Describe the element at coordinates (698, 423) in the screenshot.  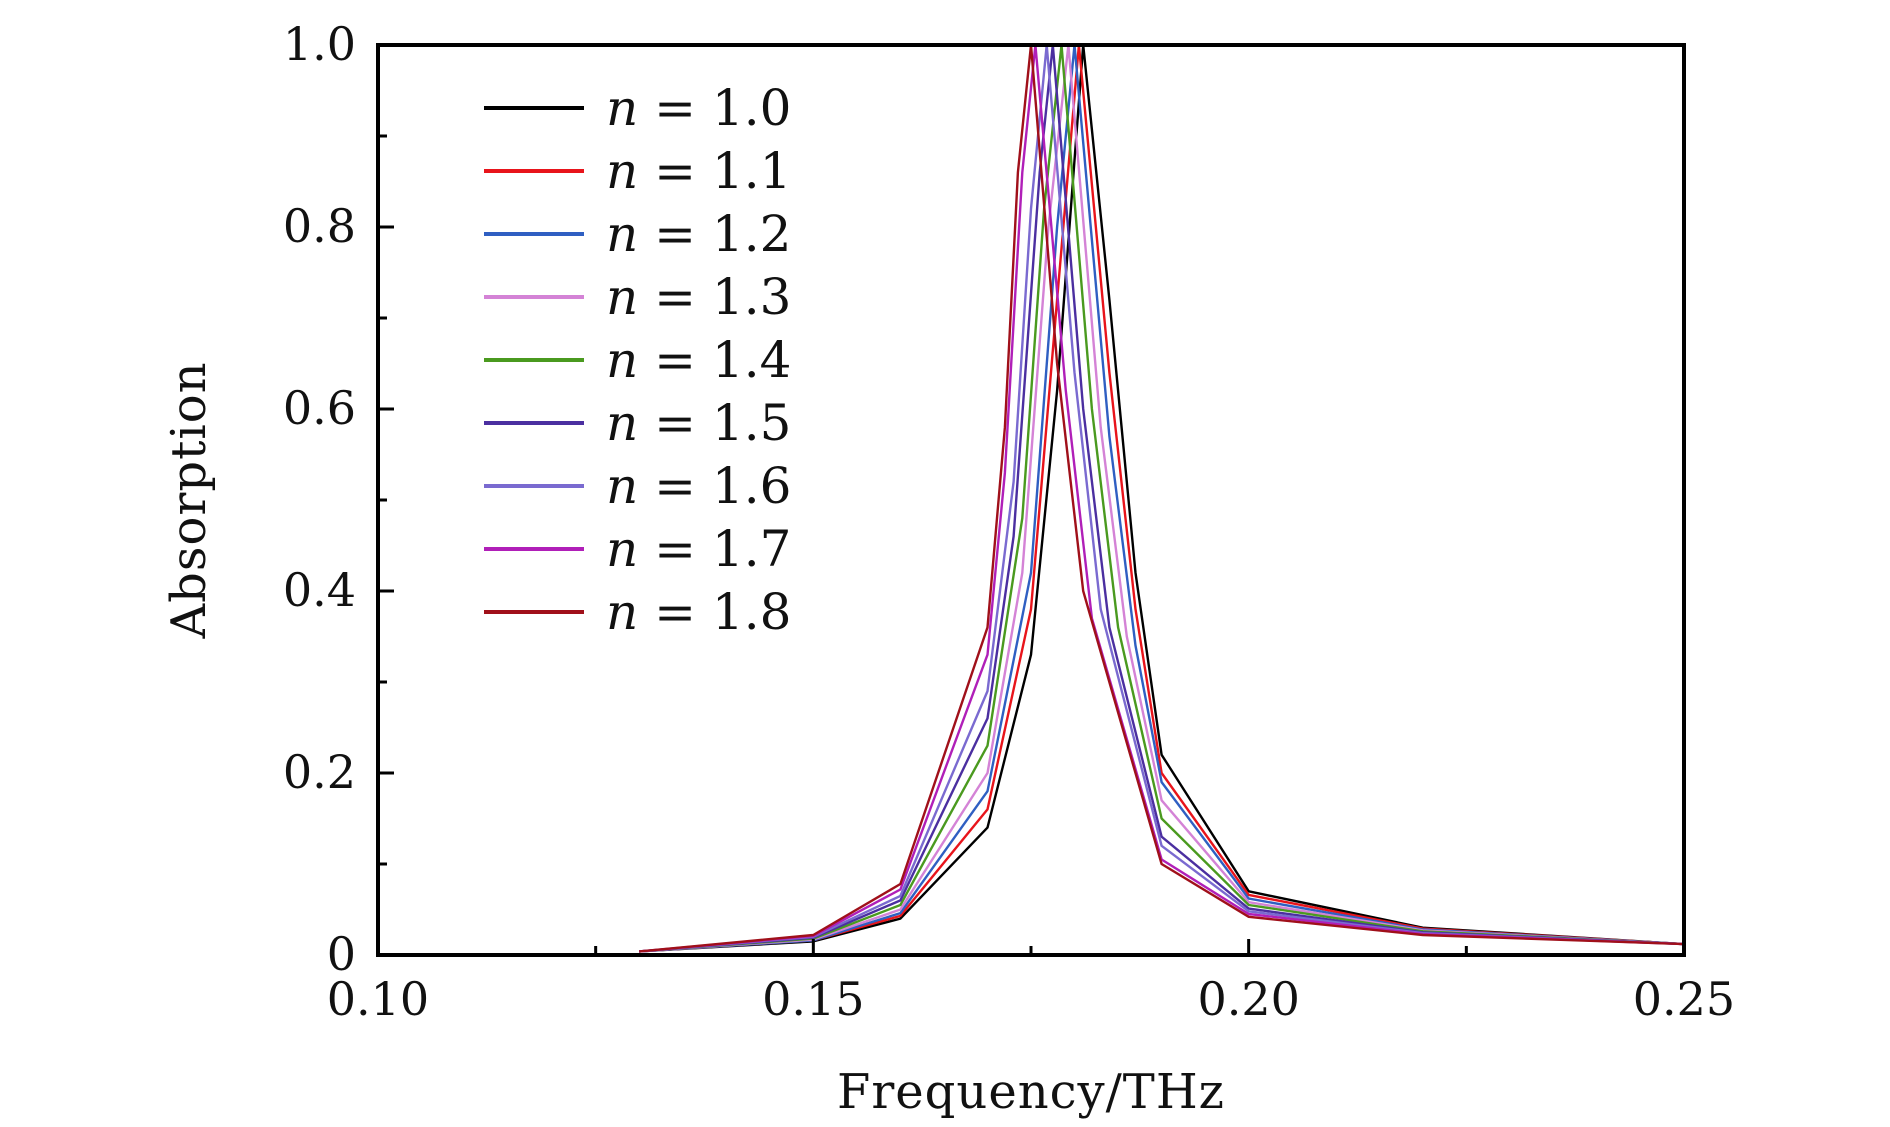
I see `legend-label-6: n = 1.5` at that location.